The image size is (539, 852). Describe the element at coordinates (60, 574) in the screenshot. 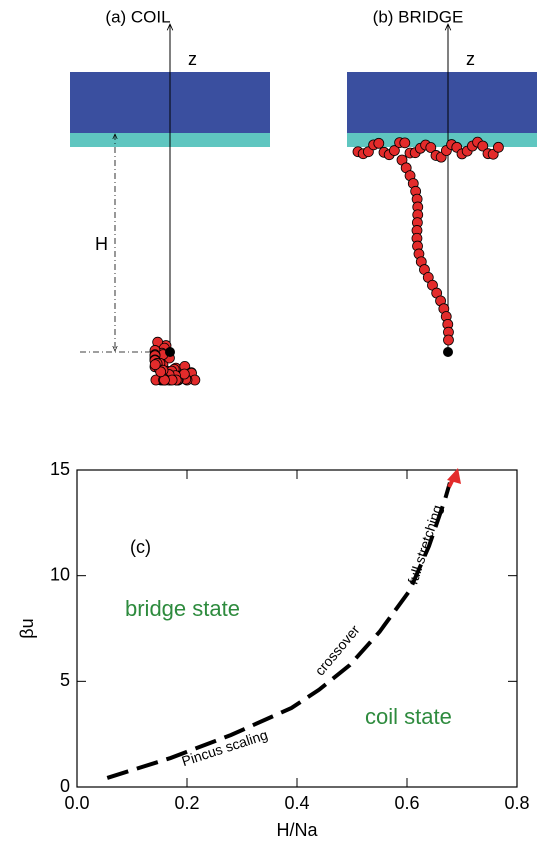

I see `y-tick-label: 10` at that location.